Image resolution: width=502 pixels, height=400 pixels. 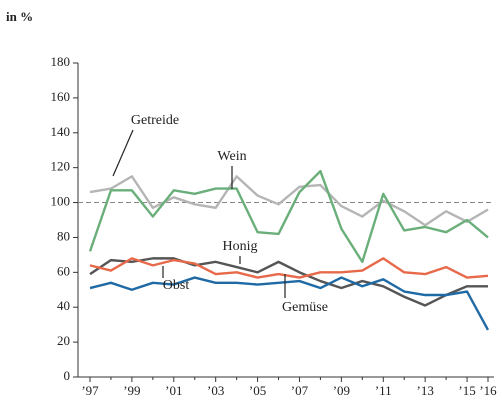 What do you see at coordinates (155, 120) in the screenshot?
I see `series-label: Getreide` at bounding box center [155, 120].